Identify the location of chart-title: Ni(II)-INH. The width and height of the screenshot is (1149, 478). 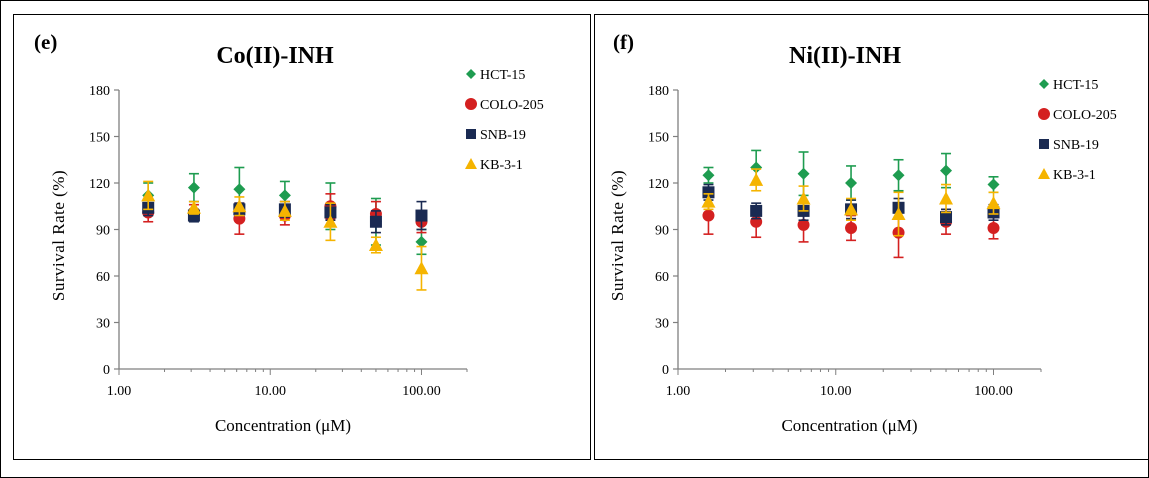
(845, 56).